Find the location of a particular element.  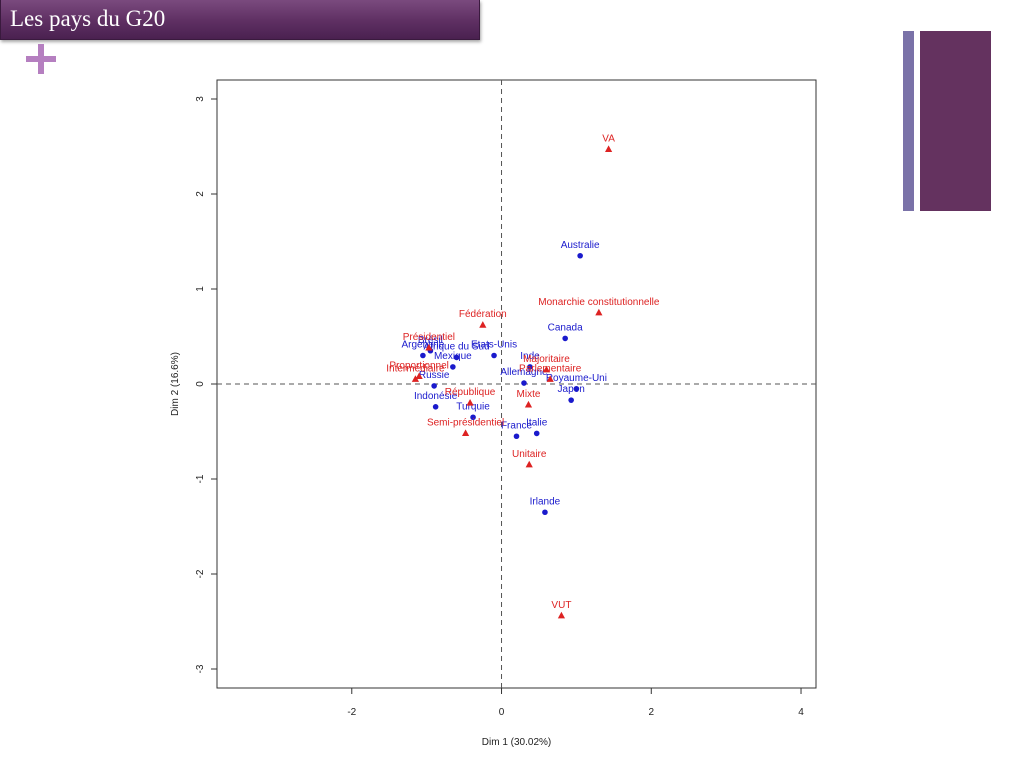

variable-label: Intermédiaire is located at coordinates (415, 368).